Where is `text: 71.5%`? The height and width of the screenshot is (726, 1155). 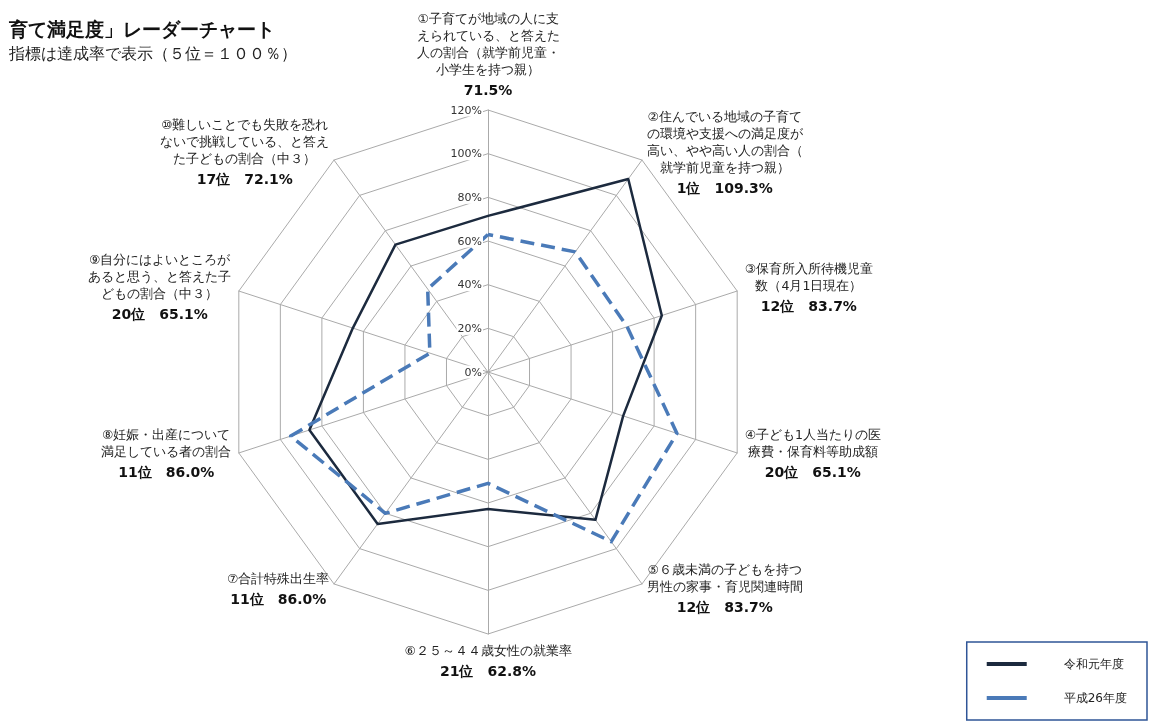 text: 71.5% is located at coordinates (488, 90).